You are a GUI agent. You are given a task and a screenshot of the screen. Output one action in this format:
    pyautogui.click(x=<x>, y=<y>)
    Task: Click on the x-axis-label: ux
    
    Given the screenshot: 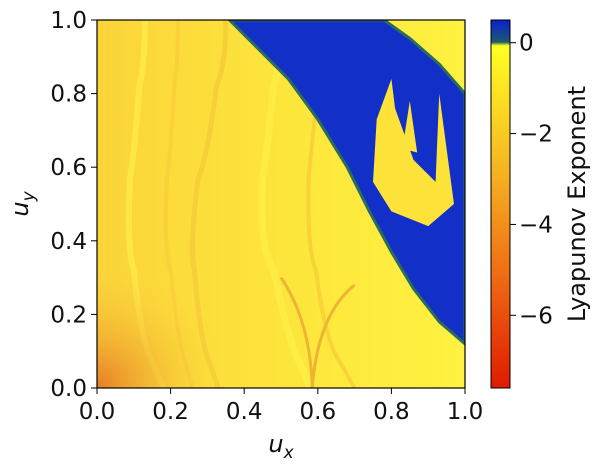 What is the action you would take?
    pyautogui.click(x=281, y=446)
    